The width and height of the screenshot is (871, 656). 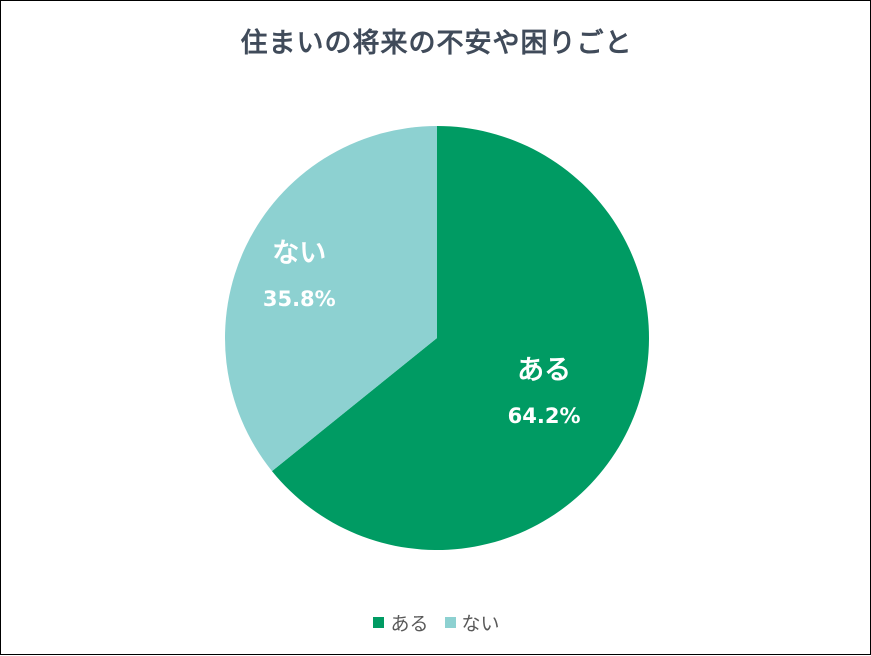 What do you see at coordinates (299, 299) in the screenshot?
I see `slice-value-label-nai: 35.8%` at bounding box center [299, 299].